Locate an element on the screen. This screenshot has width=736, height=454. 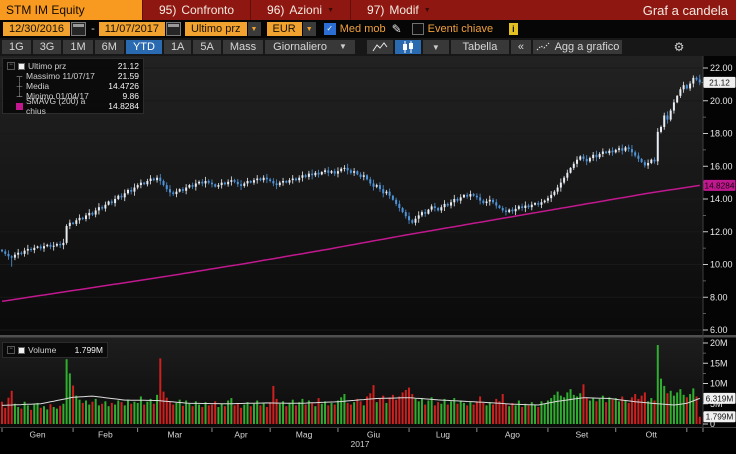
currency-select: EUR is located at coordinates (284, 29).